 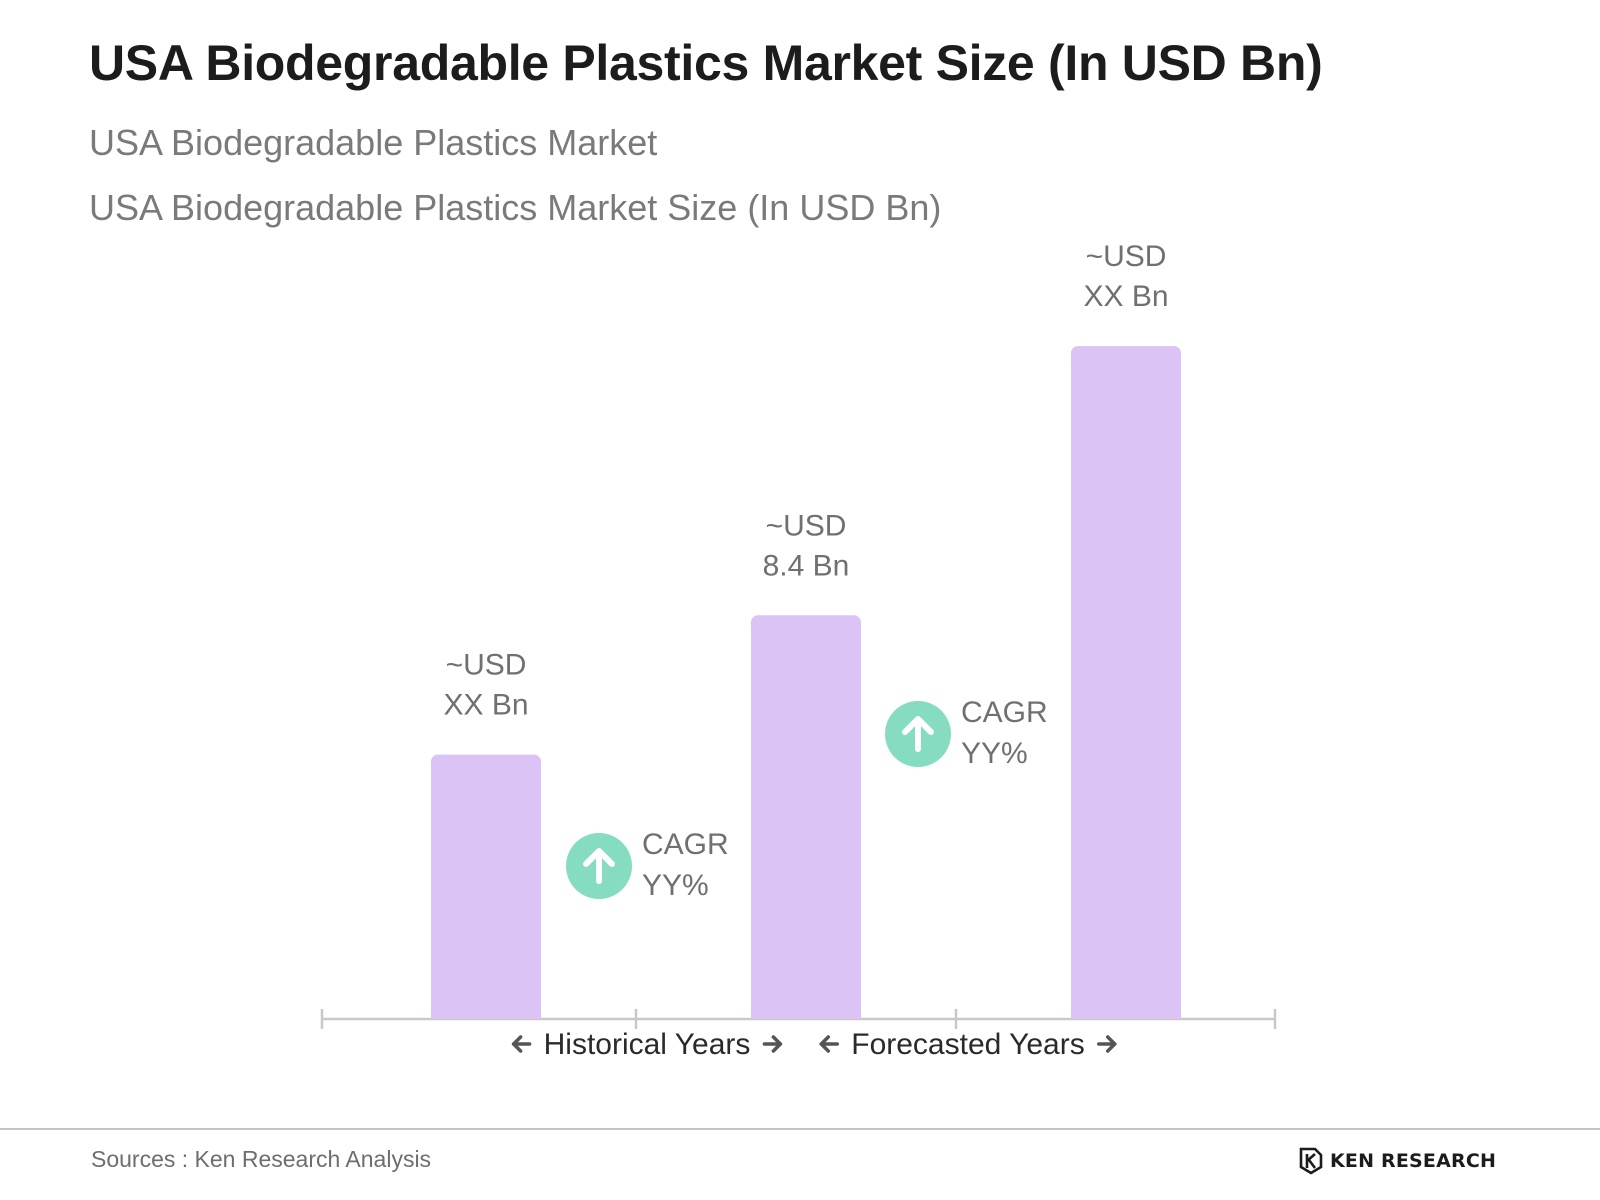 What do you see at coordinates (261, 1159) in the screenshot?
I see `source-note: Sources : Ken Research Analysis` at bounding box center [261, 1159].